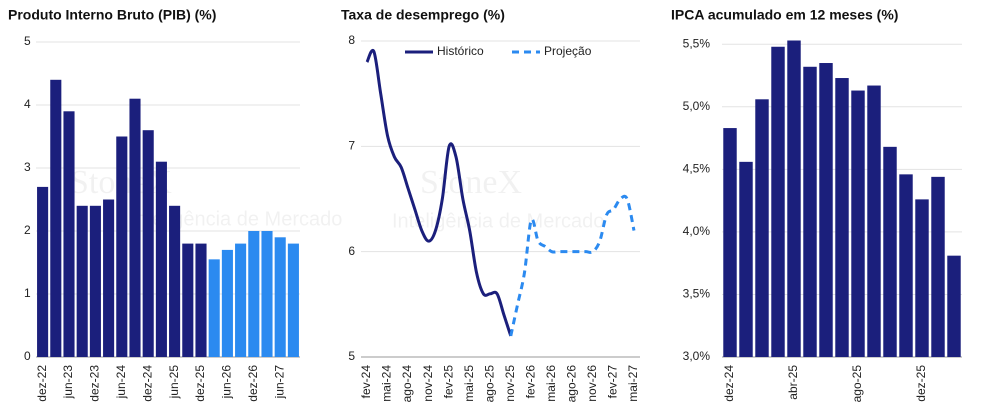 This screenshot has height=416, width=999. Describe the element at coordinates (27, 167) in the screenshot. I see `y-tick-label: 3` at that location.